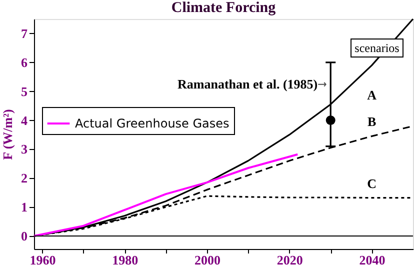 Image resolution: width=414 pixels, height=267 pixels. Describe the element at coordinates (152, 123) in the screenshot. I see `legend-label: Actual Greenhouse Gases` at that location.